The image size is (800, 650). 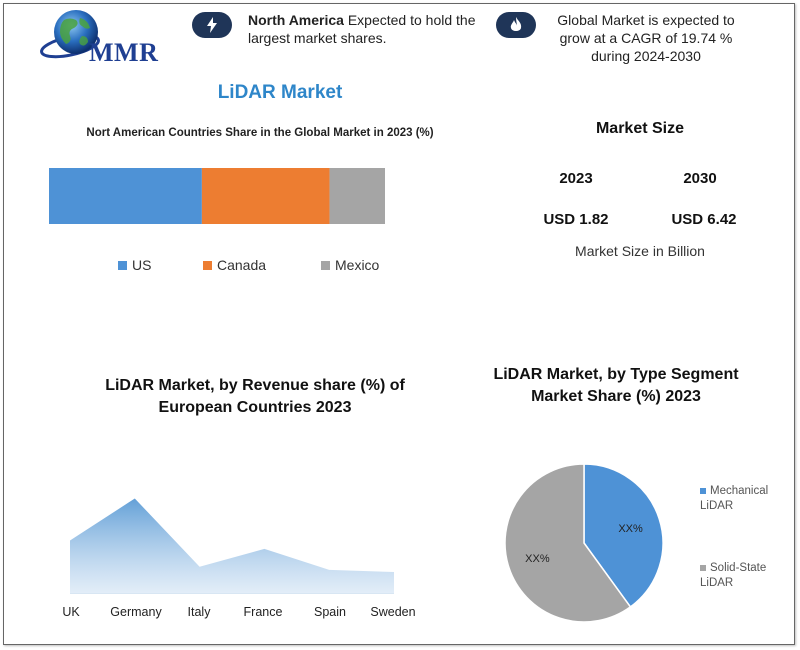 What do you see at coordinates (703, 491) in the screenshot?
I see `pie-legend-swatch-mechanical` at bounding box center [703, 491].